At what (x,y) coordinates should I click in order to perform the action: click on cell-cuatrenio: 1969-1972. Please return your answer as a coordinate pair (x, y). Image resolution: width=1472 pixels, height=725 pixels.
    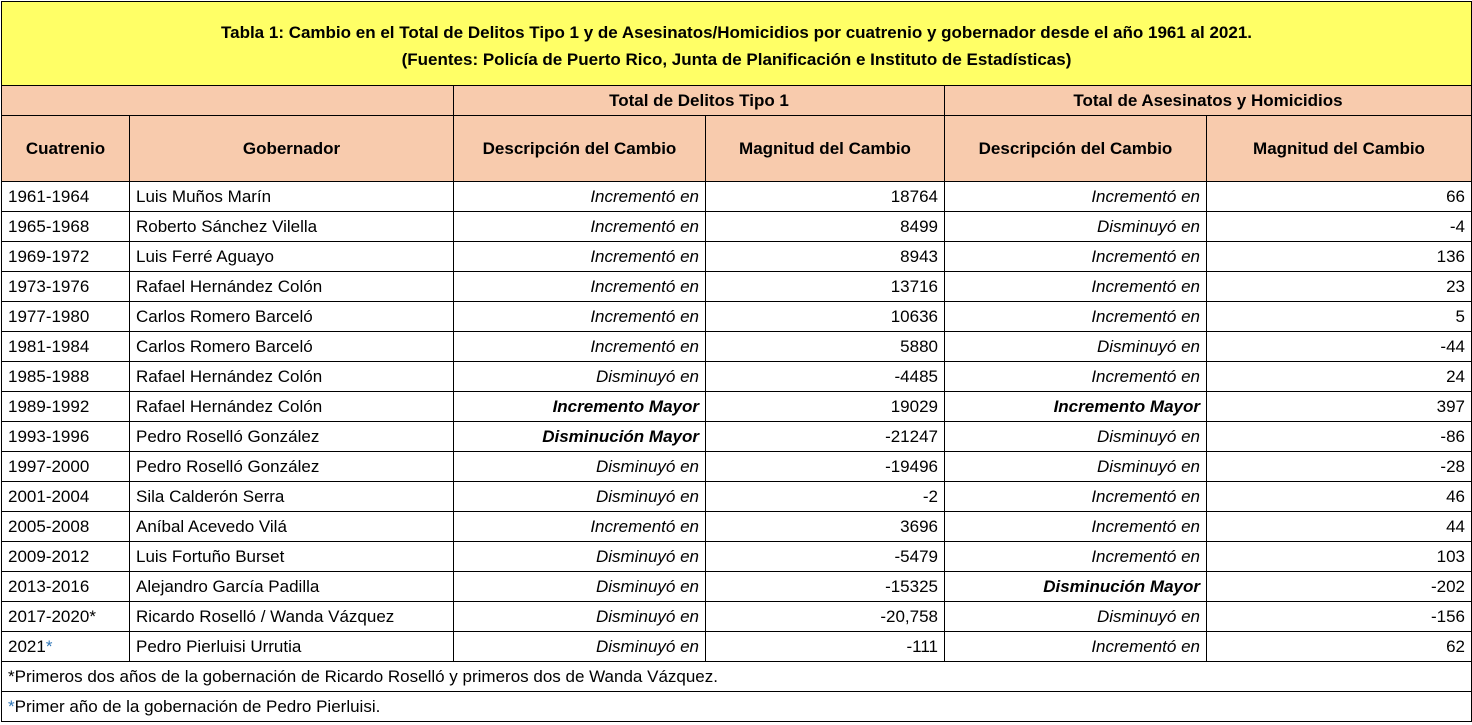
    Looking at the image, I should click on (65, 256).